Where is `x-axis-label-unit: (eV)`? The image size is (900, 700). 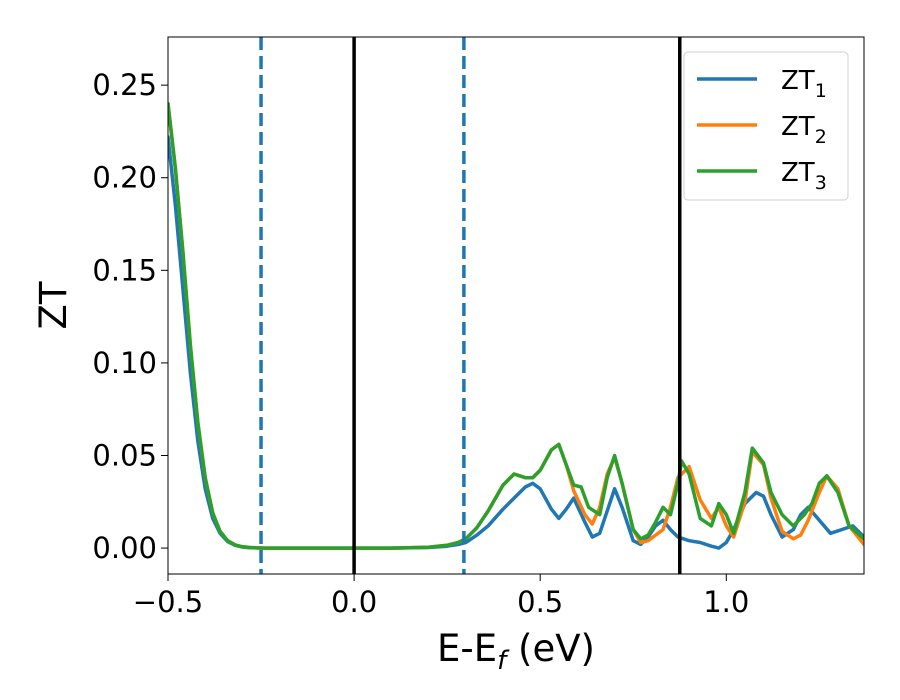
x-axis-label-unit: (eV) is located at coordinates (550, 648).